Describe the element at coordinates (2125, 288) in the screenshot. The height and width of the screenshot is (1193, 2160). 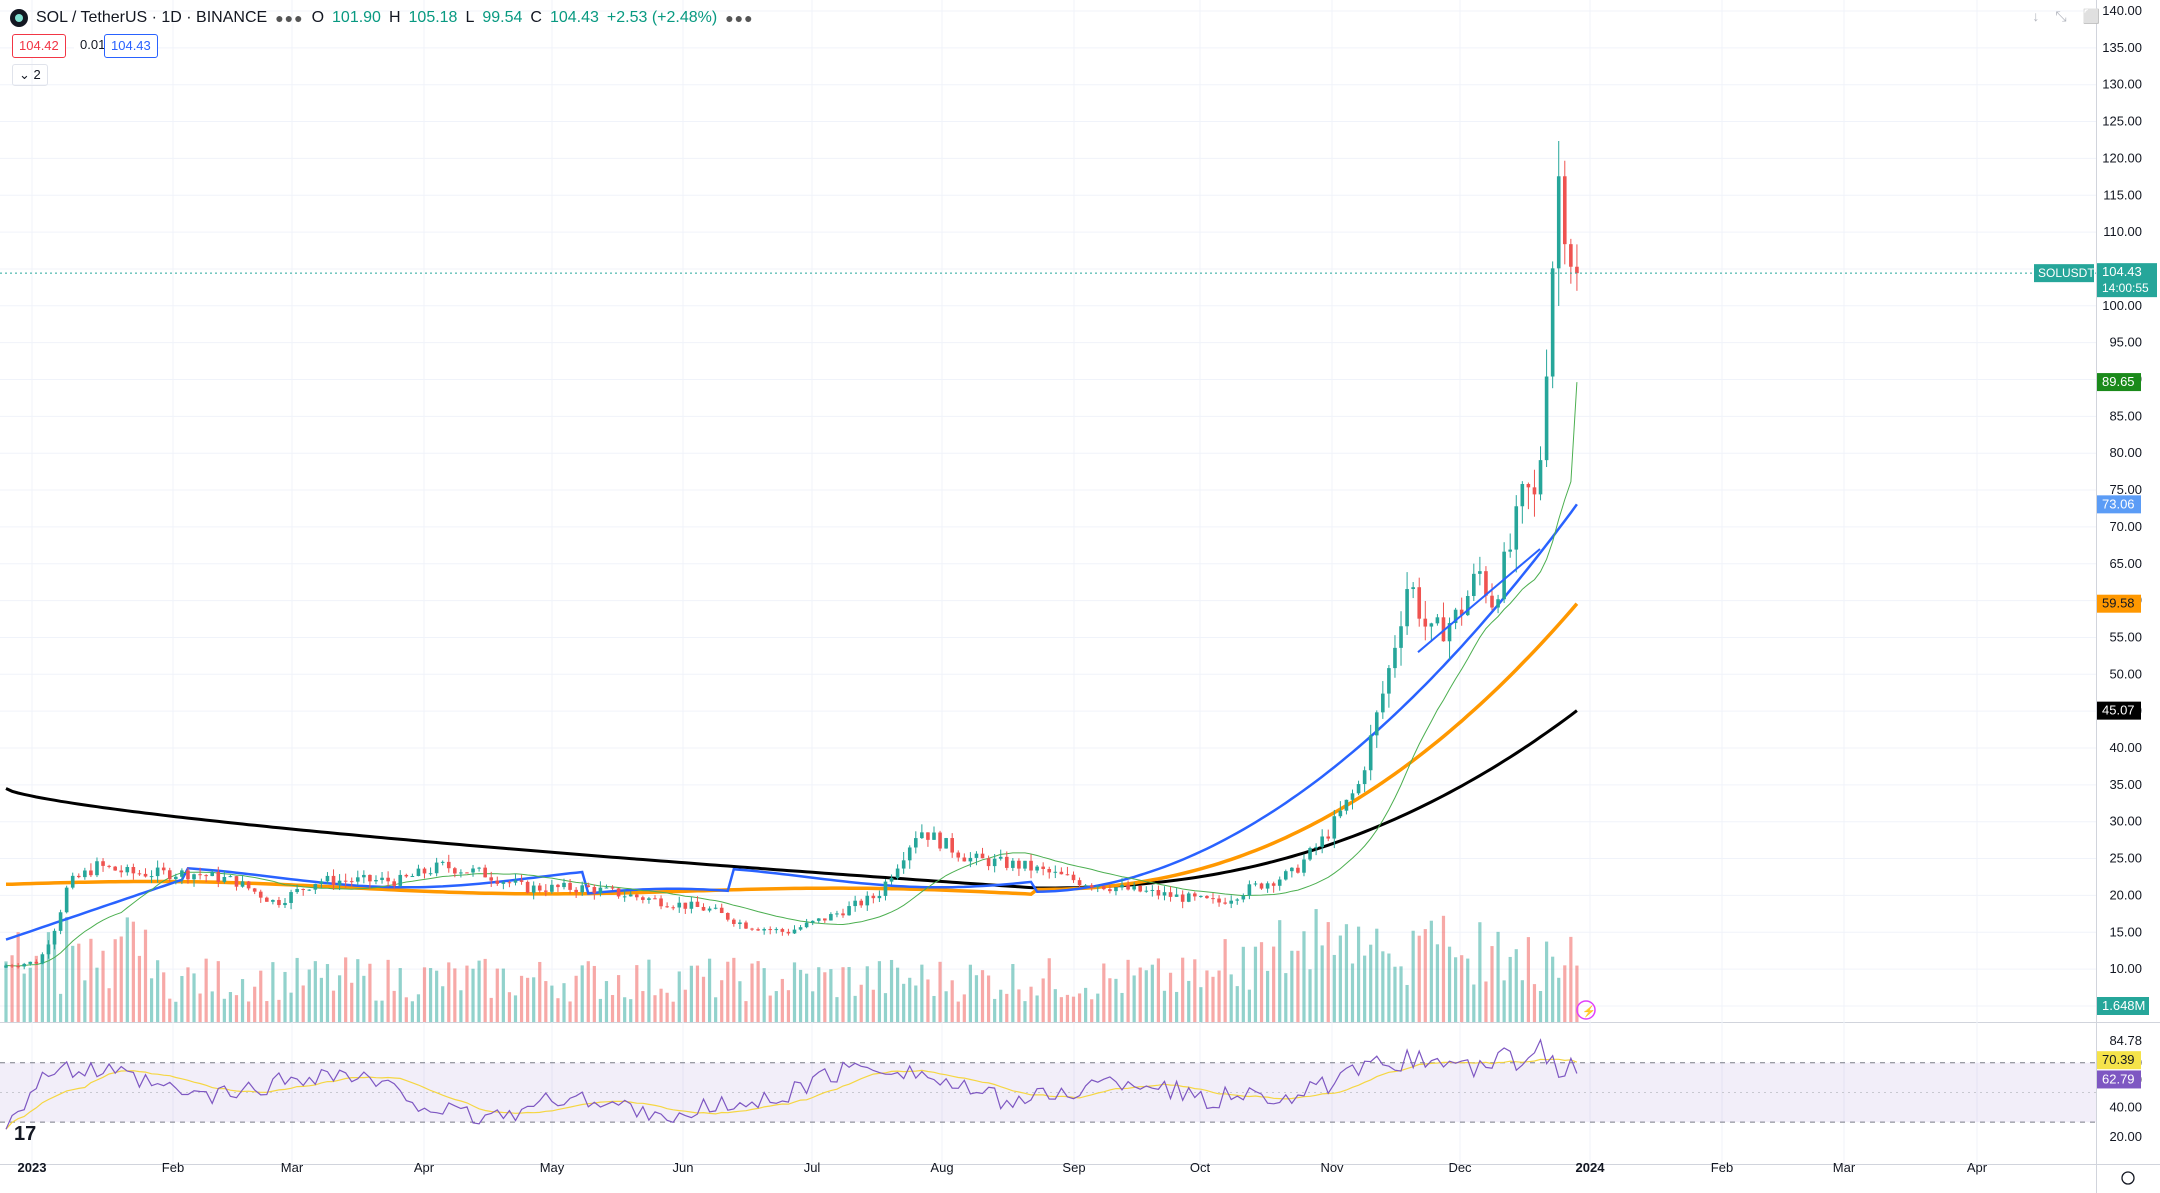
I see `countdown-value: 14:00:55` at that location.